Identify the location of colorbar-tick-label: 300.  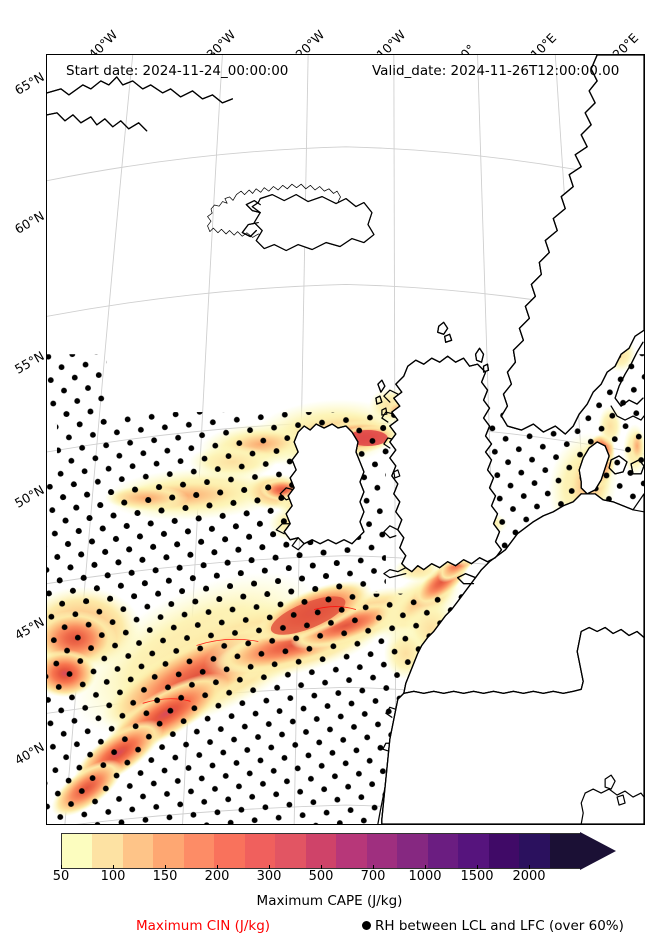
(269, 876).